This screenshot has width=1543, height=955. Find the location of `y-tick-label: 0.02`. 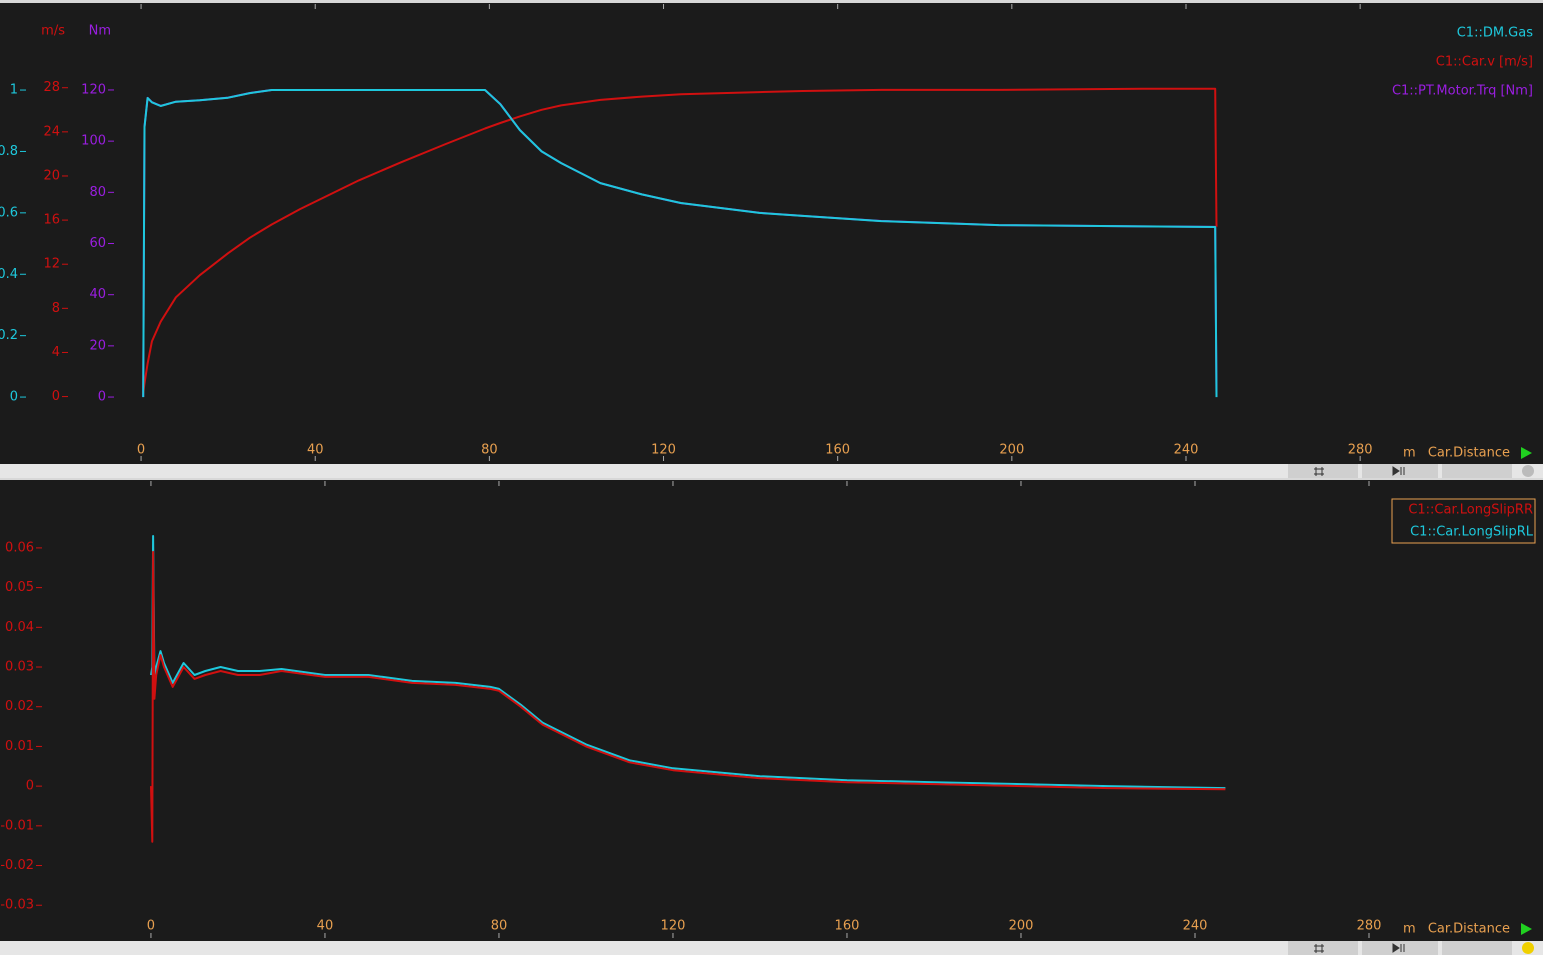

y-tick-label: 0.02 is located at coordinates (19, 706).